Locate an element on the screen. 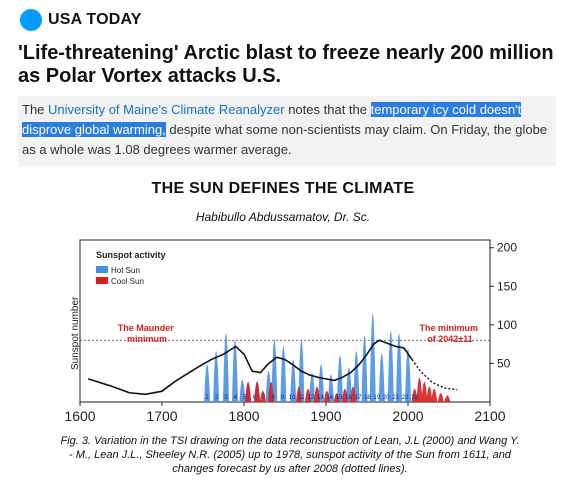  x-tick-label: 2000 is located at coordinates (407, 416).